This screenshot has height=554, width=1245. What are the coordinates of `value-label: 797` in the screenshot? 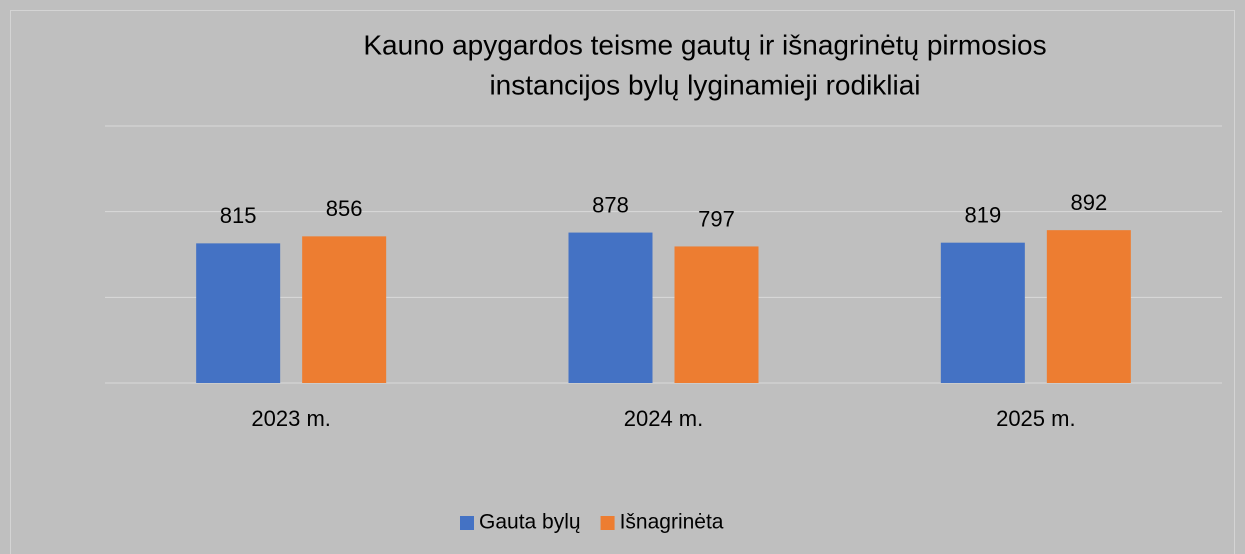 It's located at (716, 218).